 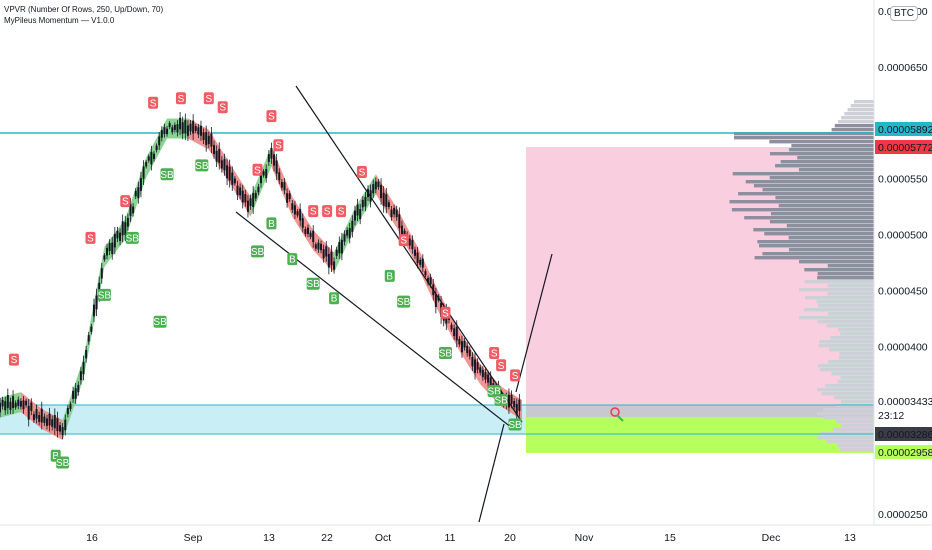 What do you see at coordinates (905, 148) in the screenshot?
I see `price-tag-label: 0.00005772` at bounding box center [905, 148].